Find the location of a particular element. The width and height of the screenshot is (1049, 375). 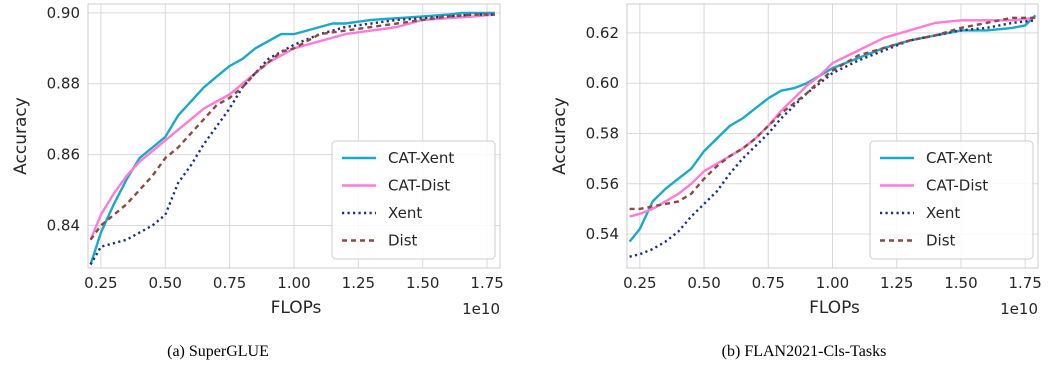

y-tick-label: 0.86 is located at coordinates (63, 155).